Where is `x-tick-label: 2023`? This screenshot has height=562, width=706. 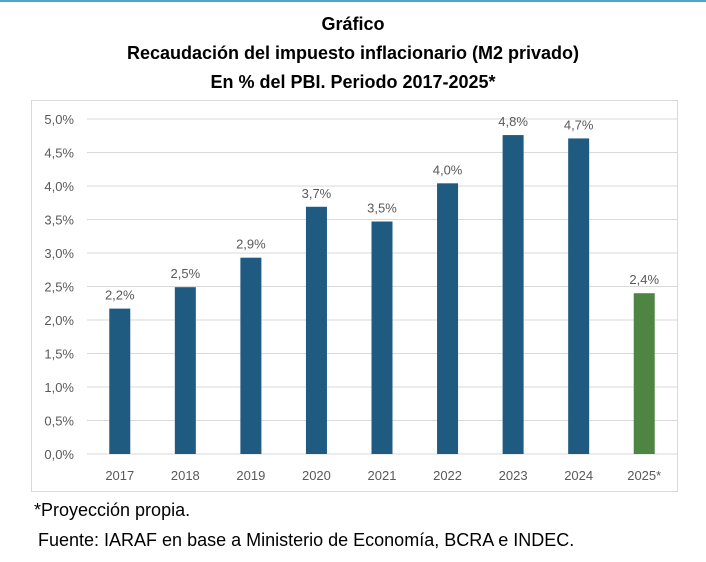 x-tick-label: 2023 is located at coordinates (513, 475).